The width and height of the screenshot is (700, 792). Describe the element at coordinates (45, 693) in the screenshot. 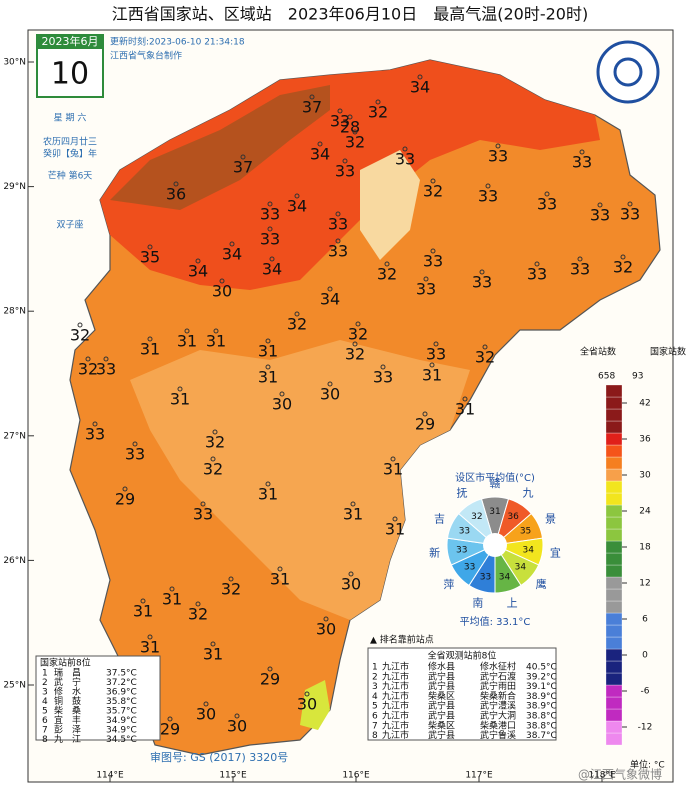

I see `table-cell: 3` at that location.